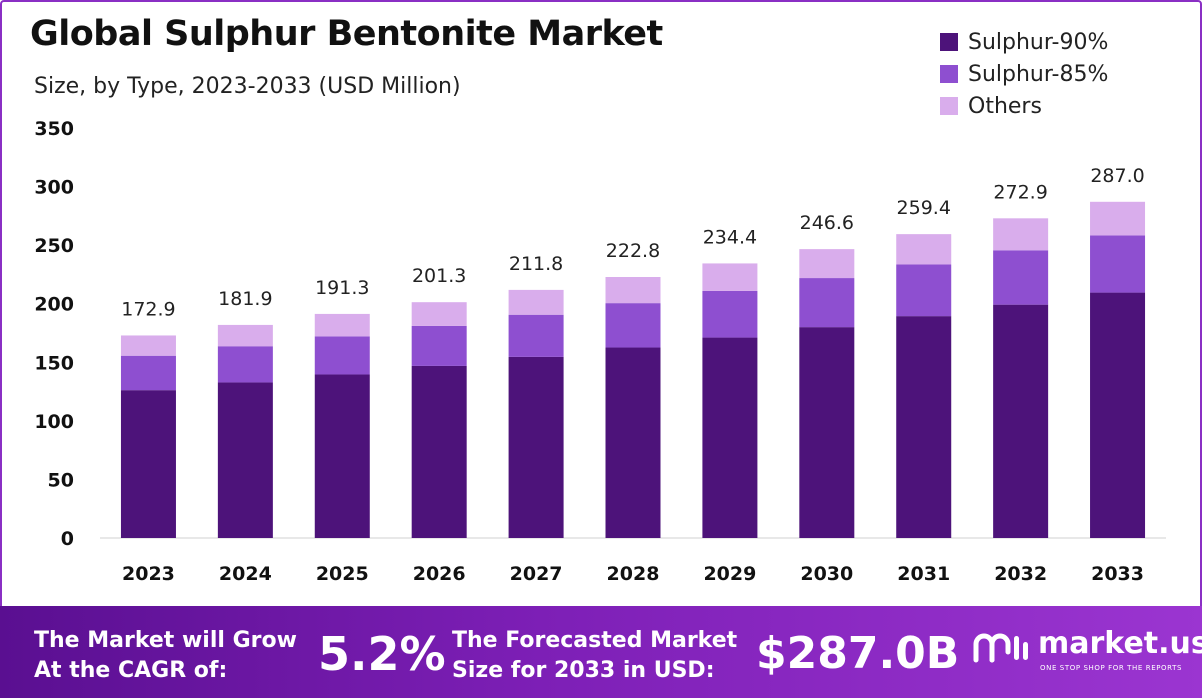  Describe the element at coordinates (245, 299) in the screenshot. I see `data-label-total-2024: 181.9` at that location.